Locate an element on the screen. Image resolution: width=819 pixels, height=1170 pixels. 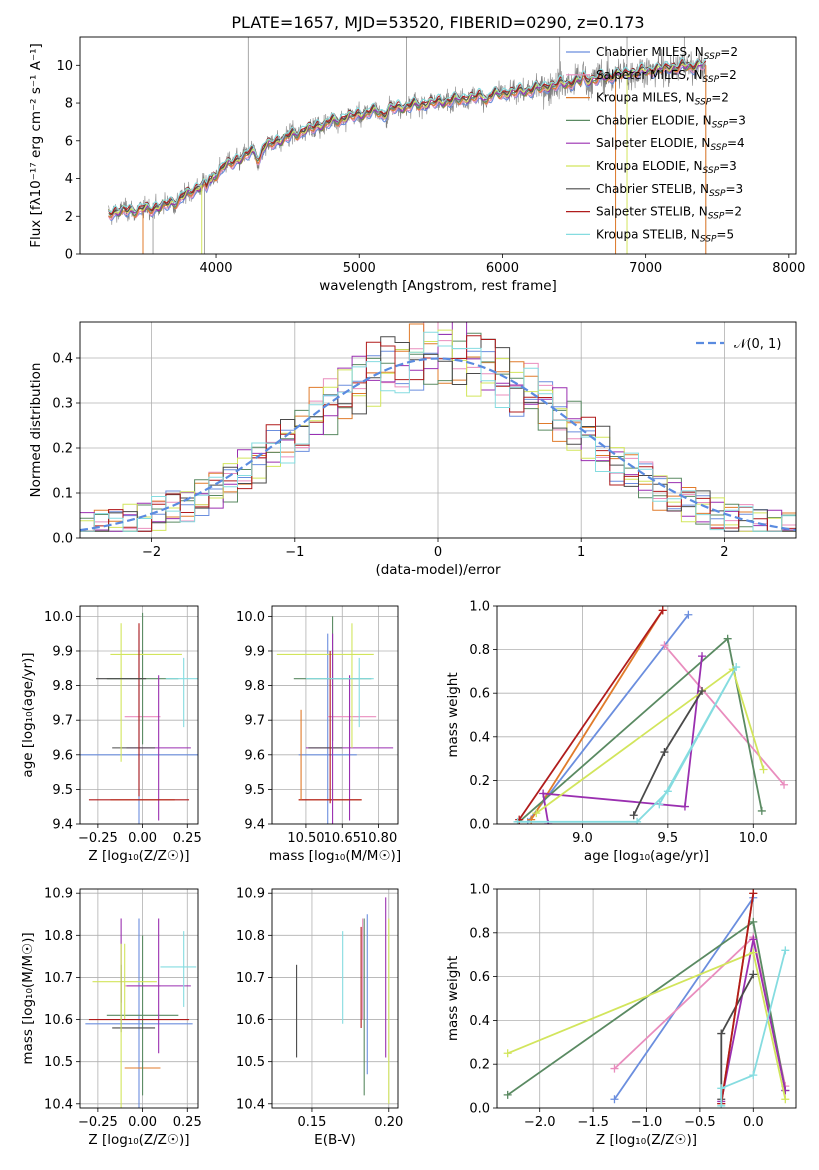
x-tick-label: 10.50 is located at coordinates (305, 838).